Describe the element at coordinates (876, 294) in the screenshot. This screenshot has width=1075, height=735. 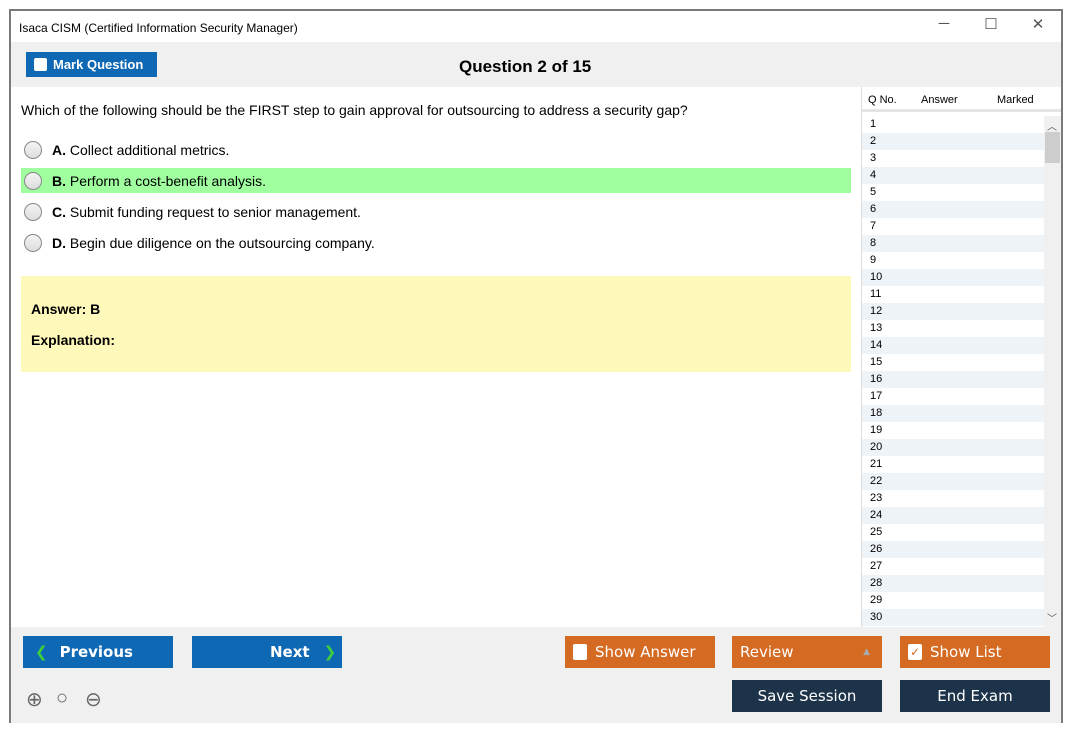
I see `list-row: 11` at that location.